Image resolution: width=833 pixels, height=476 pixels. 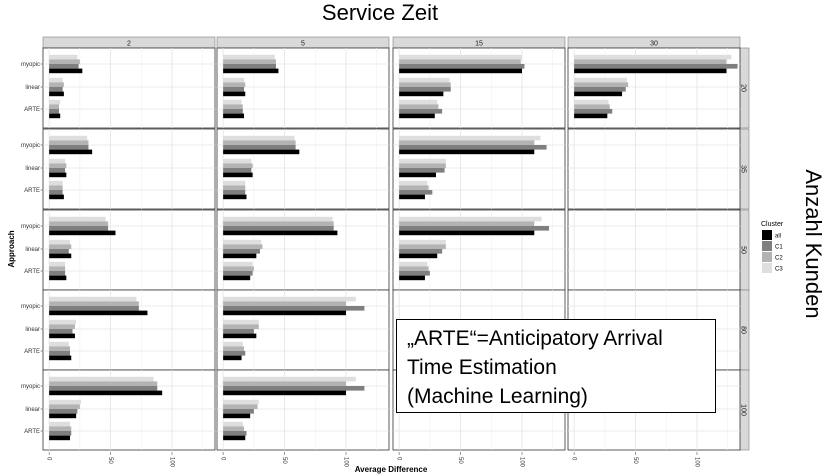 I want to click on y-tick-label: linear, so click(x=32, y=250).